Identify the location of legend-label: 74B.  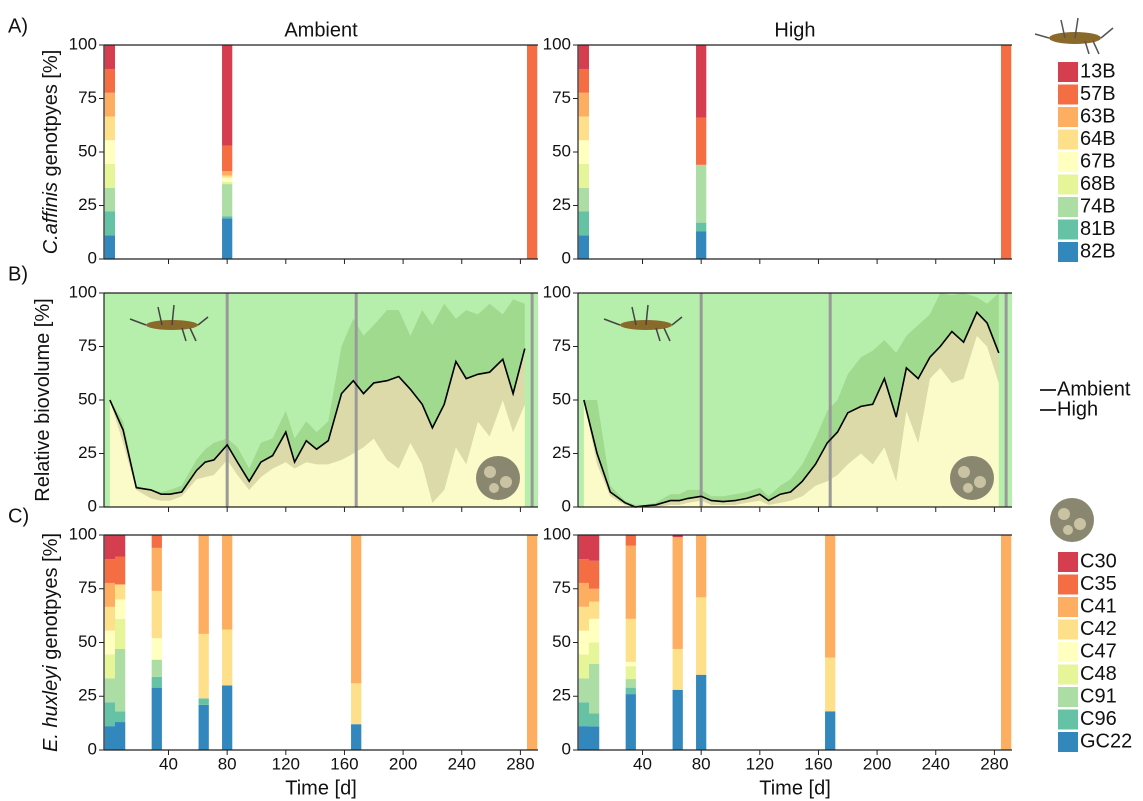
(1098, 206).